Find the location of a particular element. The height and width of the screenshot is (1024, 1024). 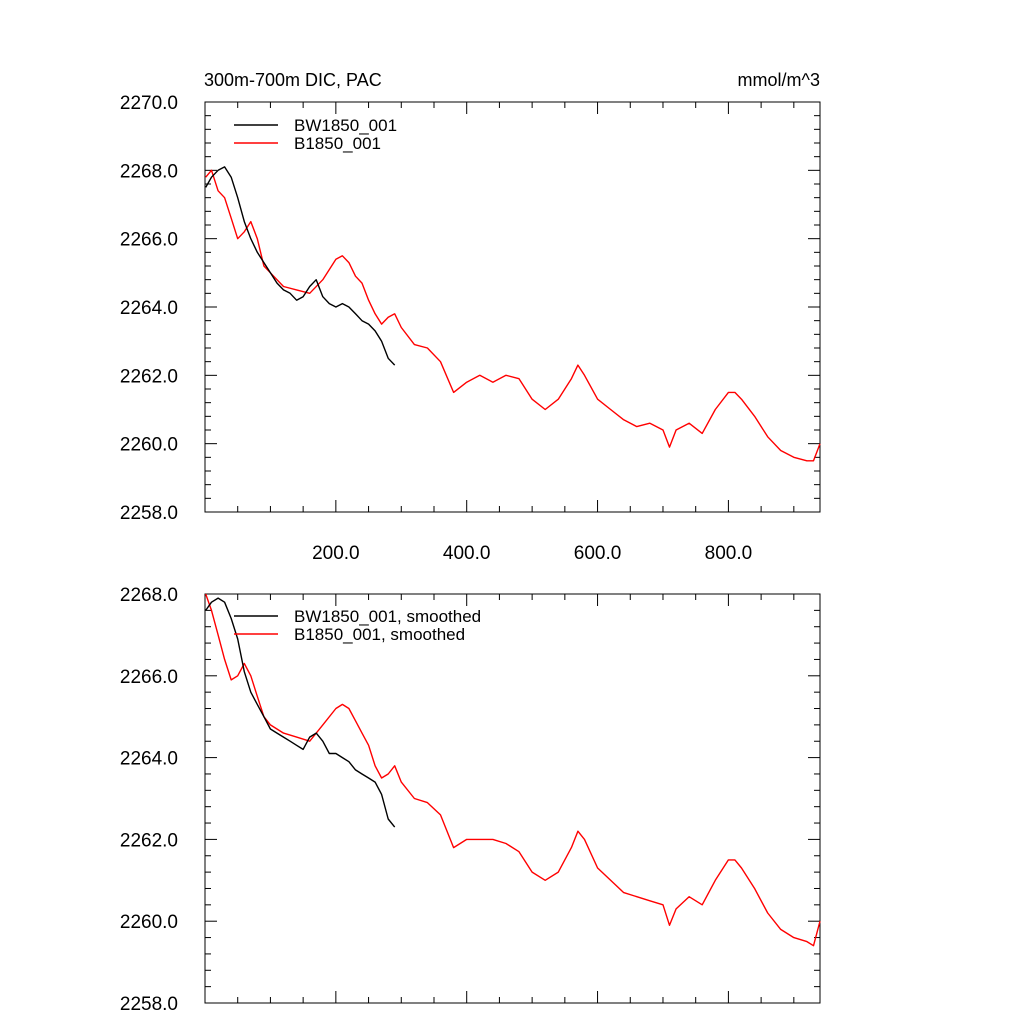

legend-label: B1850_001, smoothed is located at coordinates (379, 634).